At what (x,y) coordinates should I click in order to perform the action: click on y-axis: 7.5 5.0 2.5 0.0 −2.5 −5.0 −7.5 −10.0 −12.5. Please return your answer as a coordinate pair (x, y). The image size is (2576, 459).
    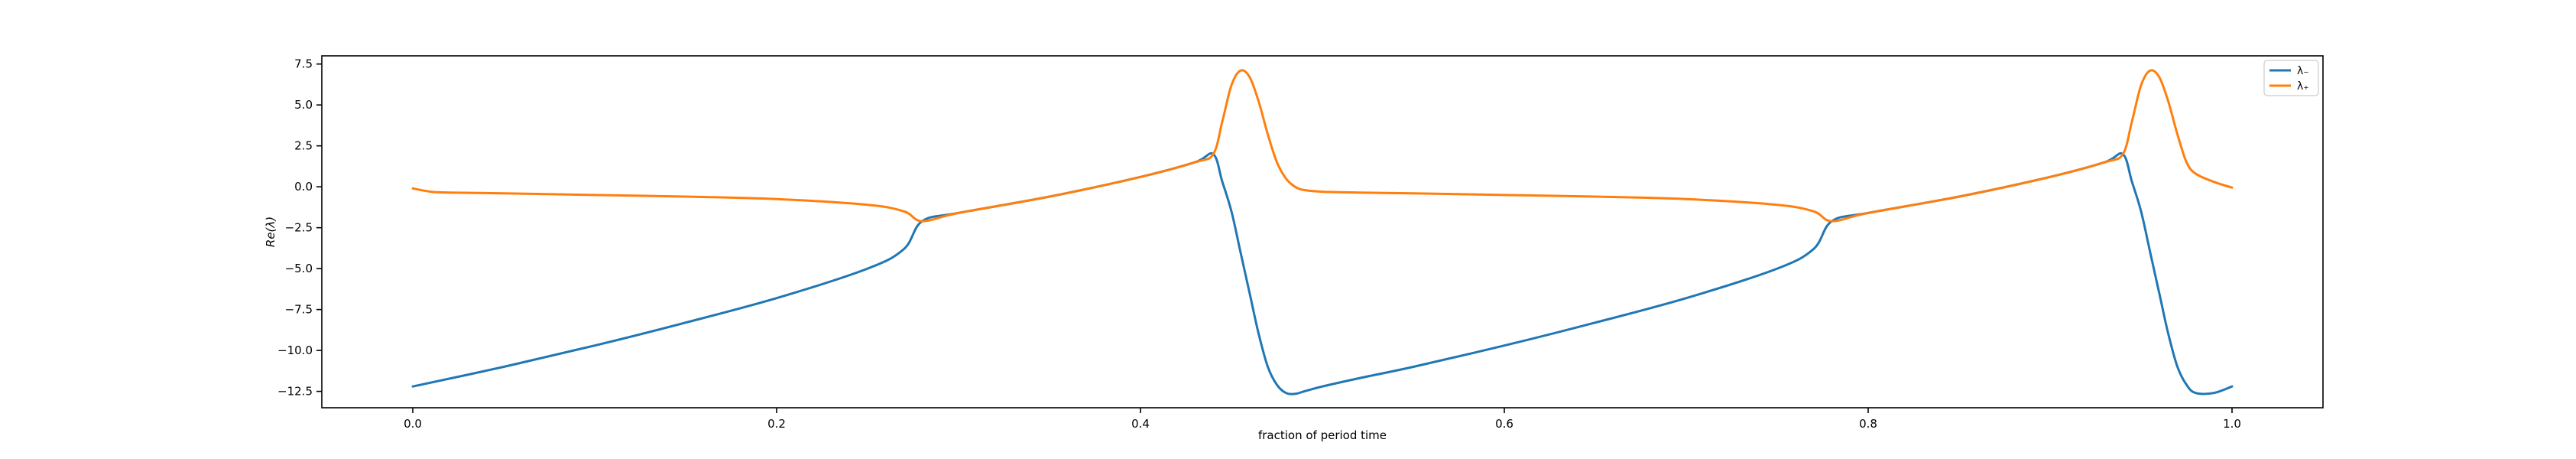
    Looking at the image, I should click on (299, 228).